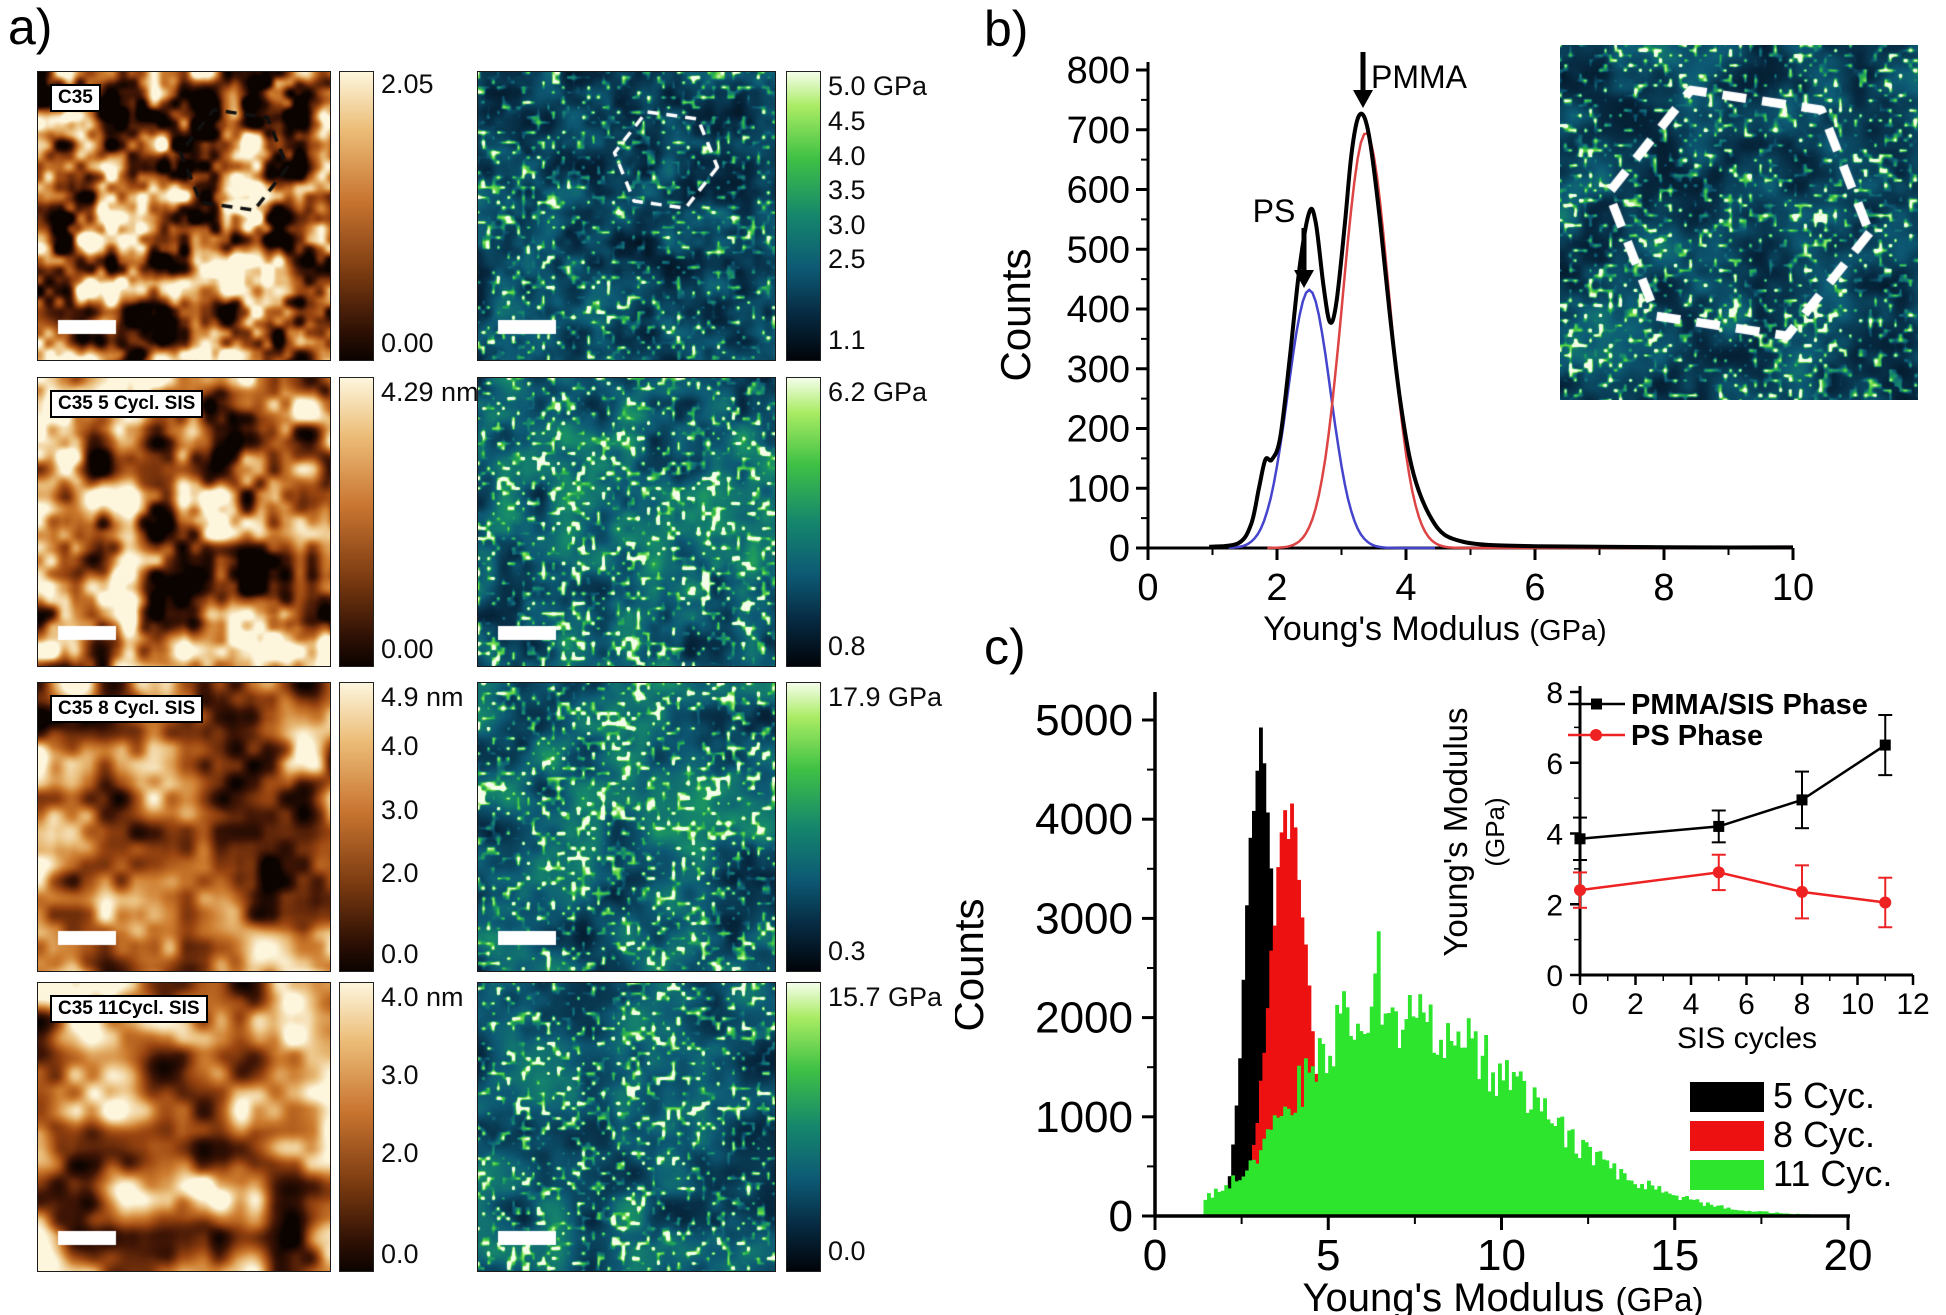  I want to click on modulus-colorbar-tick: 3.0, so click(847, 224).